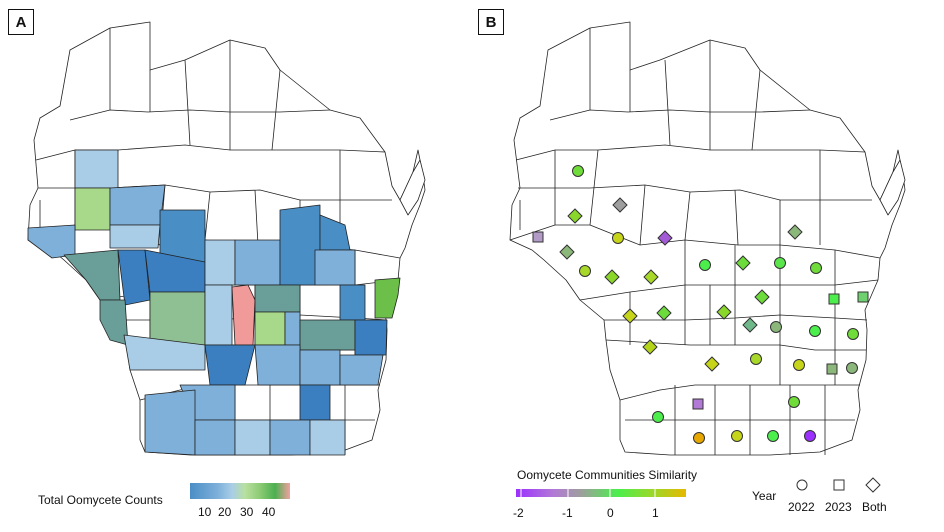 Image resolution: width=944 pixels, height=532 pixels. I want to click on year-both-diamond-icon, so click(873, 485).